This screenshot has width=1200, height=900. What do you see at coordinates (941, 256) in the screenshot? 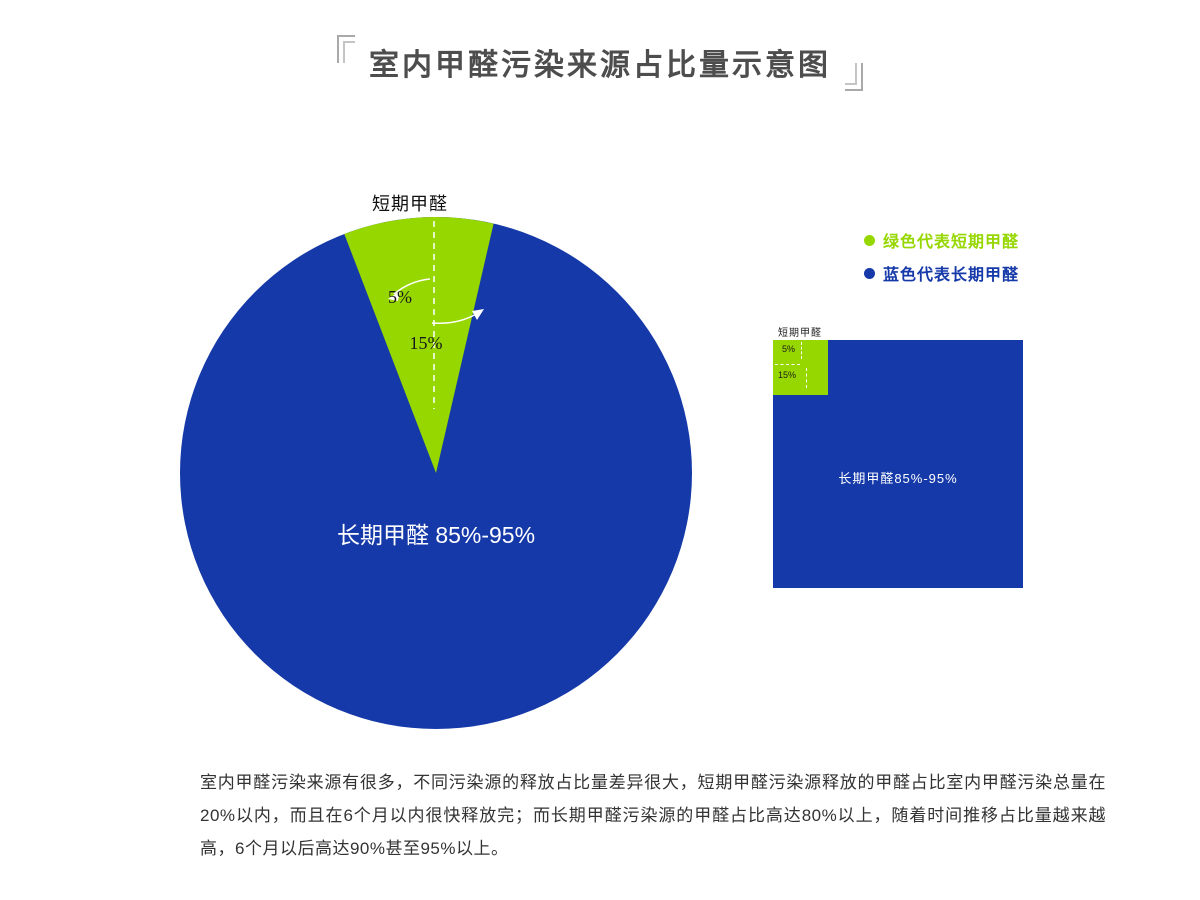
I see `legend: 绿色代表短期甲醛 蓝色代表长期甲醛` at bounding box center [941, 256].